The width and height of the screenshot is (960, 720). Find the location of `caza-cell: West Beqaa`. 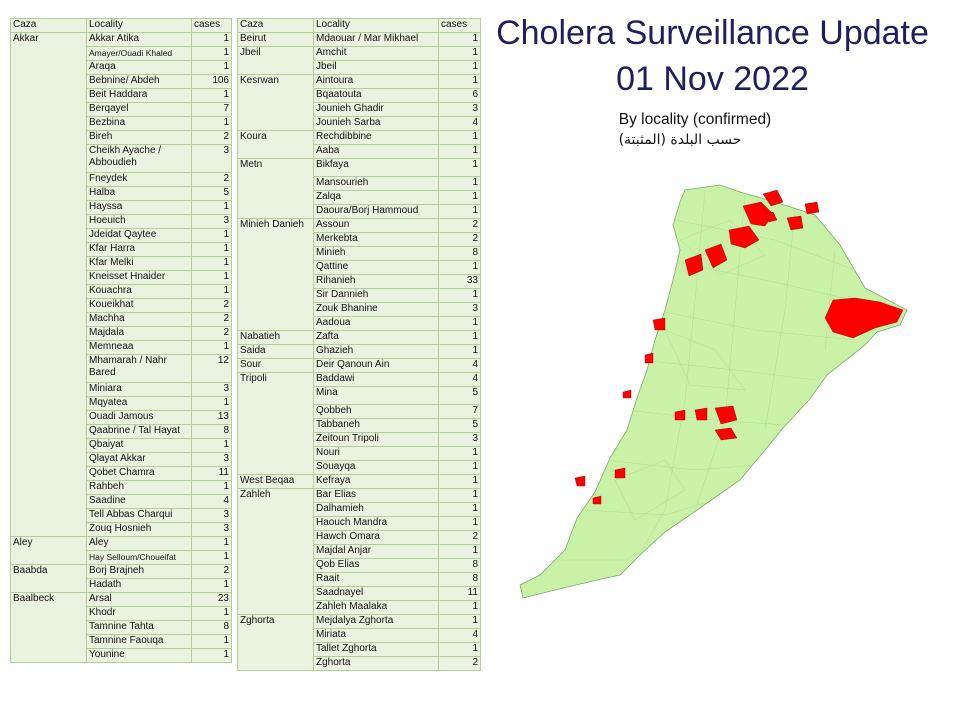

caza-cell: West Beqaa is located at coordinates (275, 481).